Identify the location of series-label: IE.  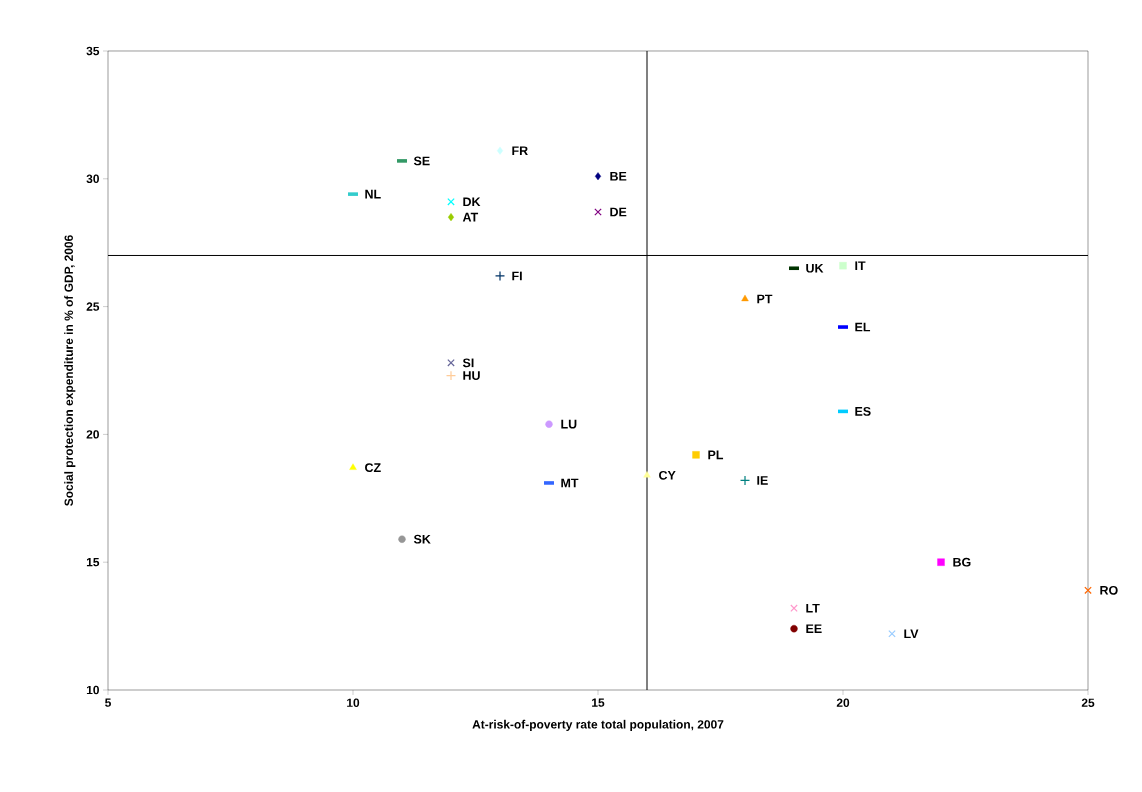
(762, 480).